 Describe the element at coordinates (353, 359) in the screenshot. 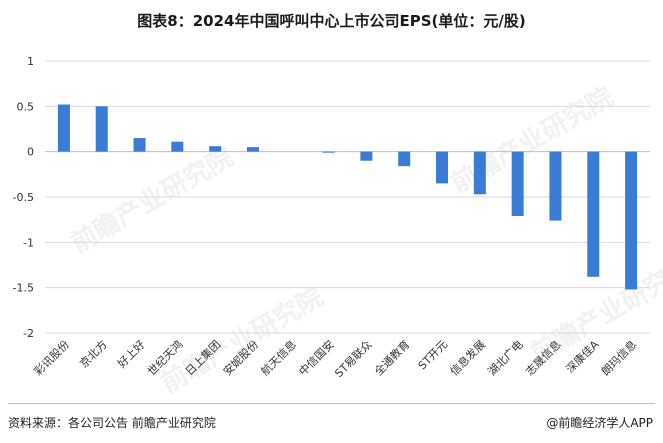

I see `x-tick-label: ST易联众` at that location.